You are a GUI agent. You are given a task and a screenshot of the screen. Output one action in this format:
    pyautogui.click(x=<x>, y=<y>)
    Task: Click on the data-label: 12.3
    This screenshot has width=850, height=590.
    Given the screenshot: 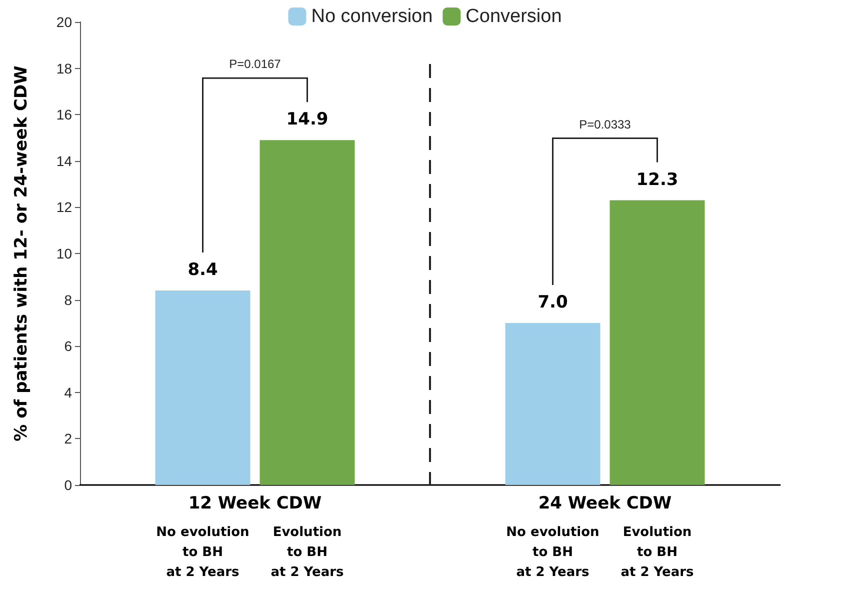 What is the action you would take?
    pyautogui.click(x=657, y=180)
    